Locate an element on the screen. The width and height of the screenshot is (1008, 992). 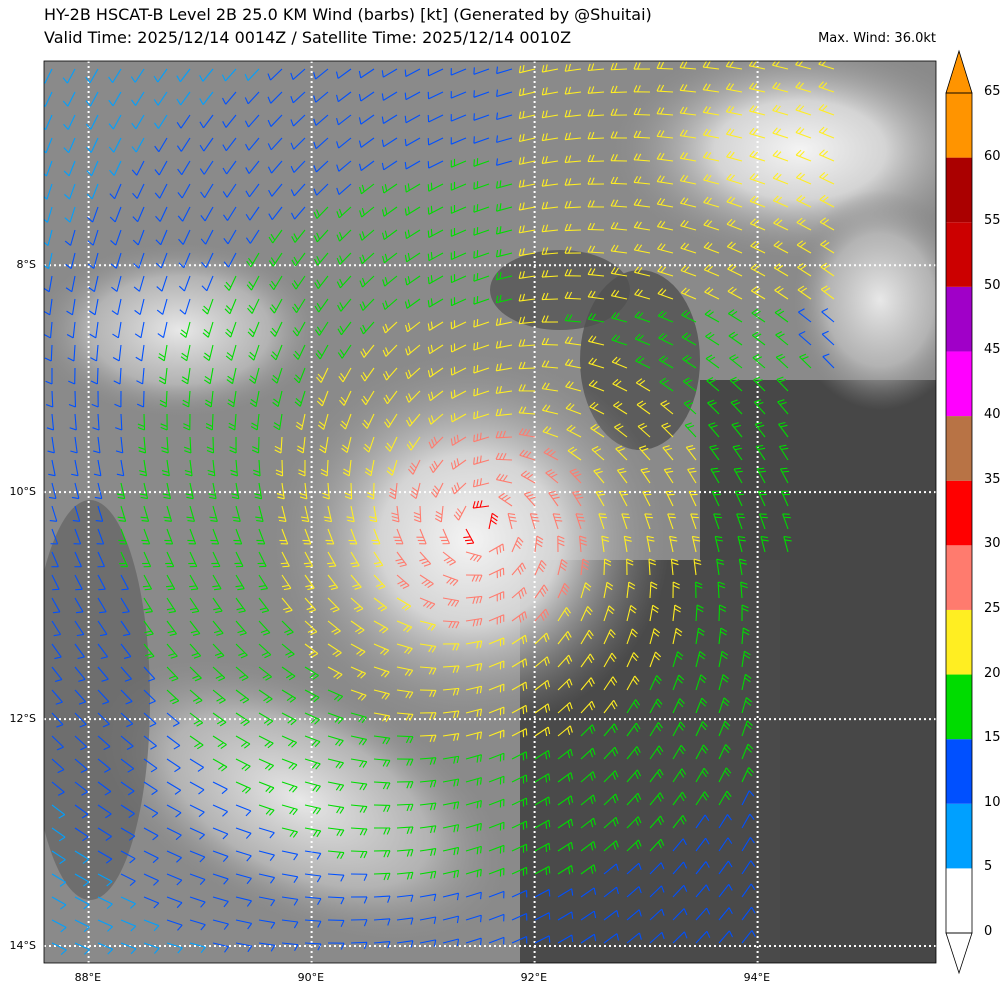
colorbar-label: 55 is located at coordinates (992, 221).